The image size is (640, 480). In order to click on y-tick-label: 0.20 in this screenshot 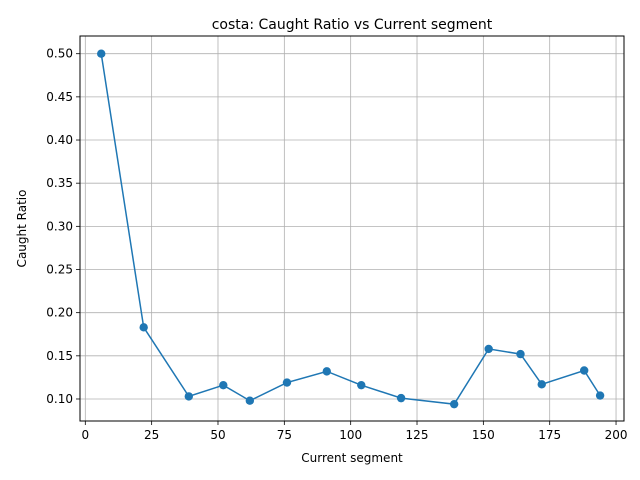, I will do `click(59, 313)`.